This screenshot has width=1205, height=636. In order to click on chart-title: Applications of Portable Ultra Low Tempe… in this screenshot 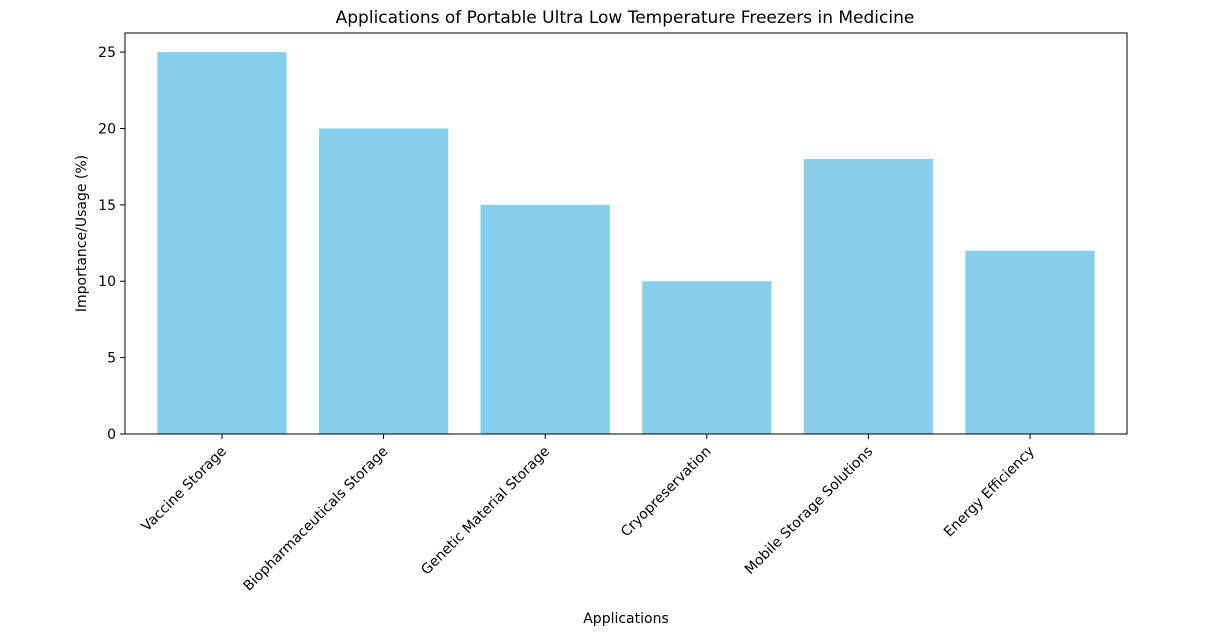, I will do `click(625, 18)`.